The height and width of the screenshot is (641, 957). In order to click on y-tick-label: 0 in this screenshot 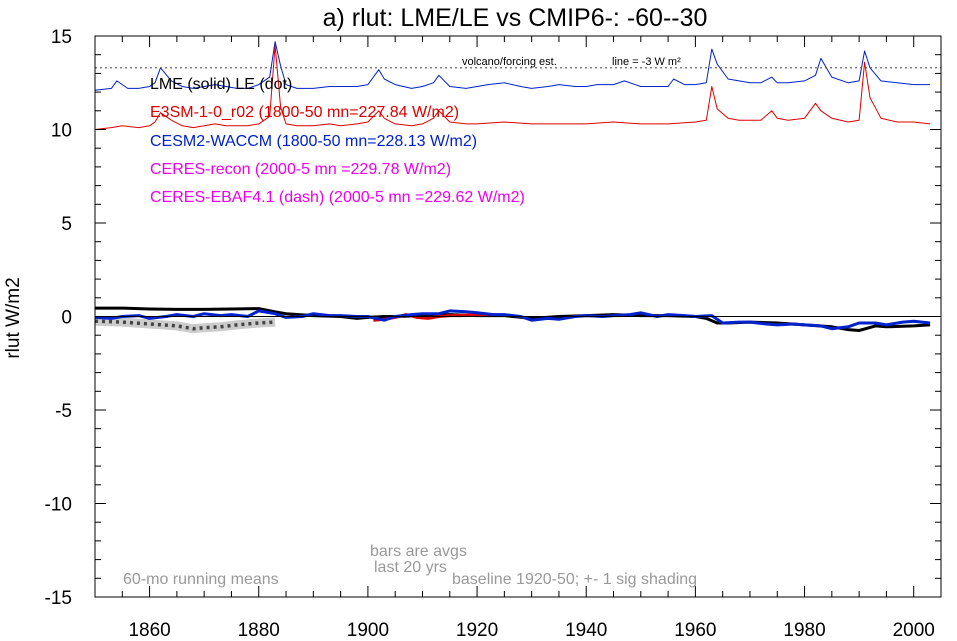, I will do `click(66, 318)`.